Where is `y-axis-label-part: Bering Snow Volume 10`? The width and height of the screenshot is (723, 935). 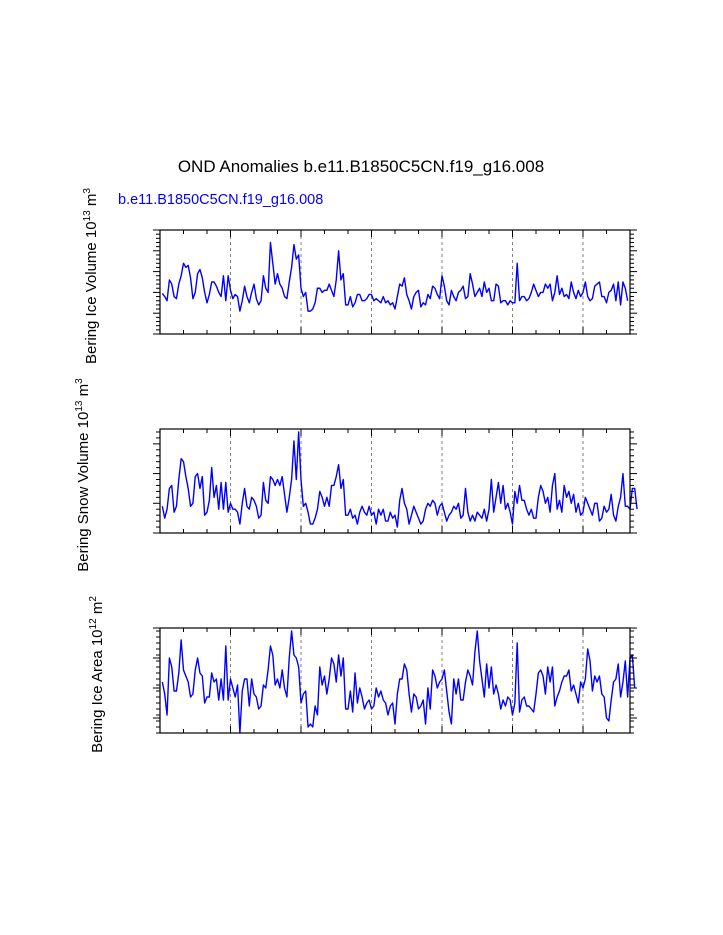
y-axis-label-part: Bering Snow Volume 10 is located at coordinates (83, 492).